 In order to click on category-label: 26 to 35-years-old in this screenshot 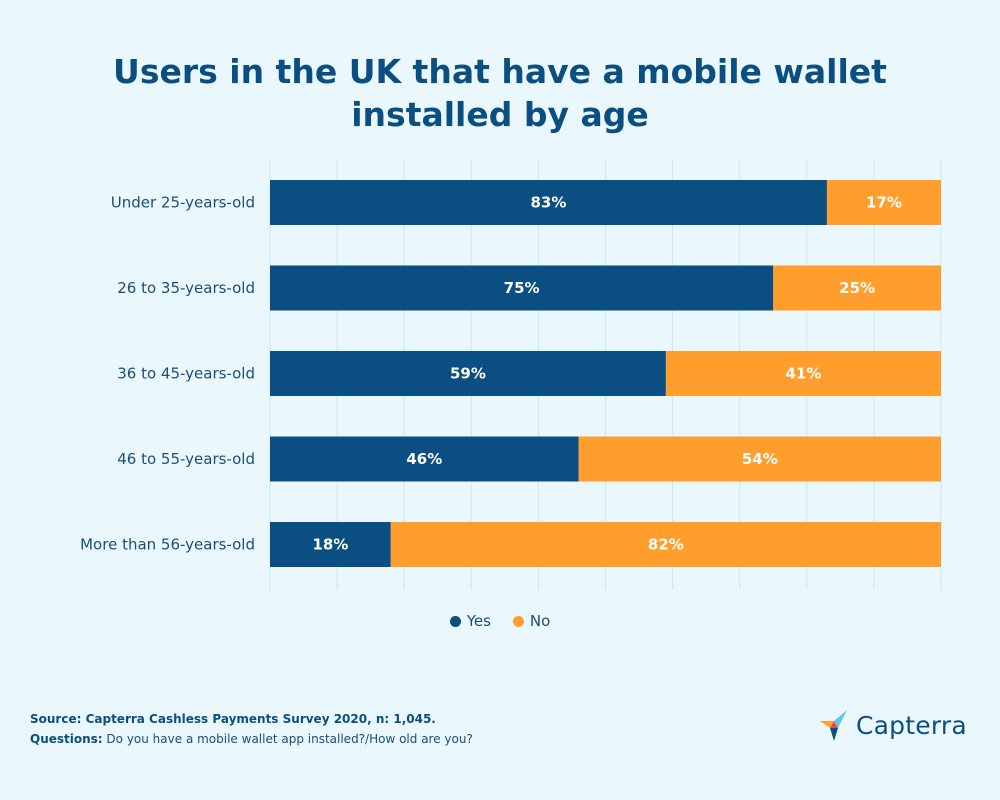, I will do `click(186, 288)`.